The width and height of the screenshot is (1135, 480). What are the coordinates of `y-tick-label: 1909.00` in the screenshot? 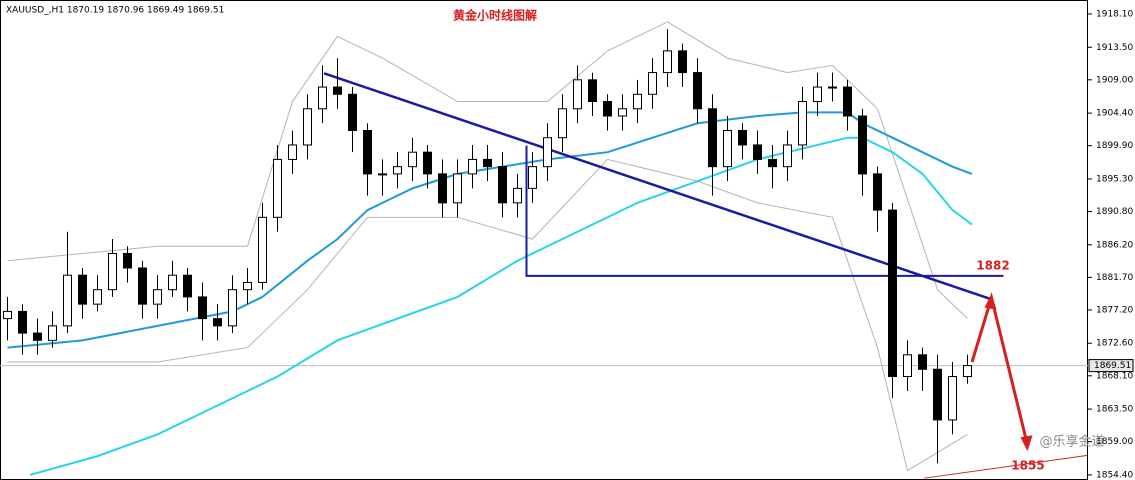 It's located at (1114, 80).